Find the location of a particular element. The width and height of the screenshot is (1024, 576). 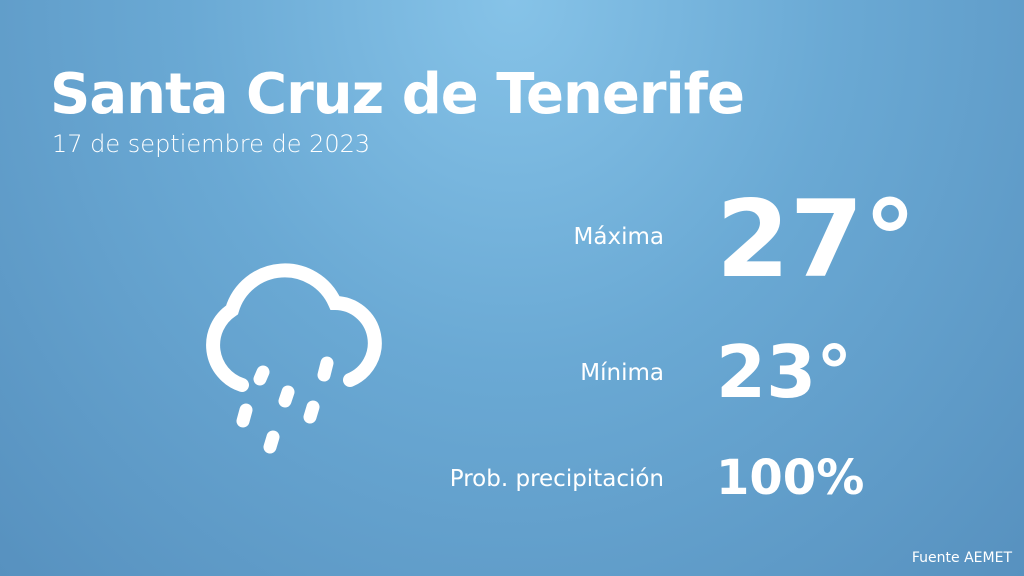

stat-value: 23° is located at coordinates (784, 372).